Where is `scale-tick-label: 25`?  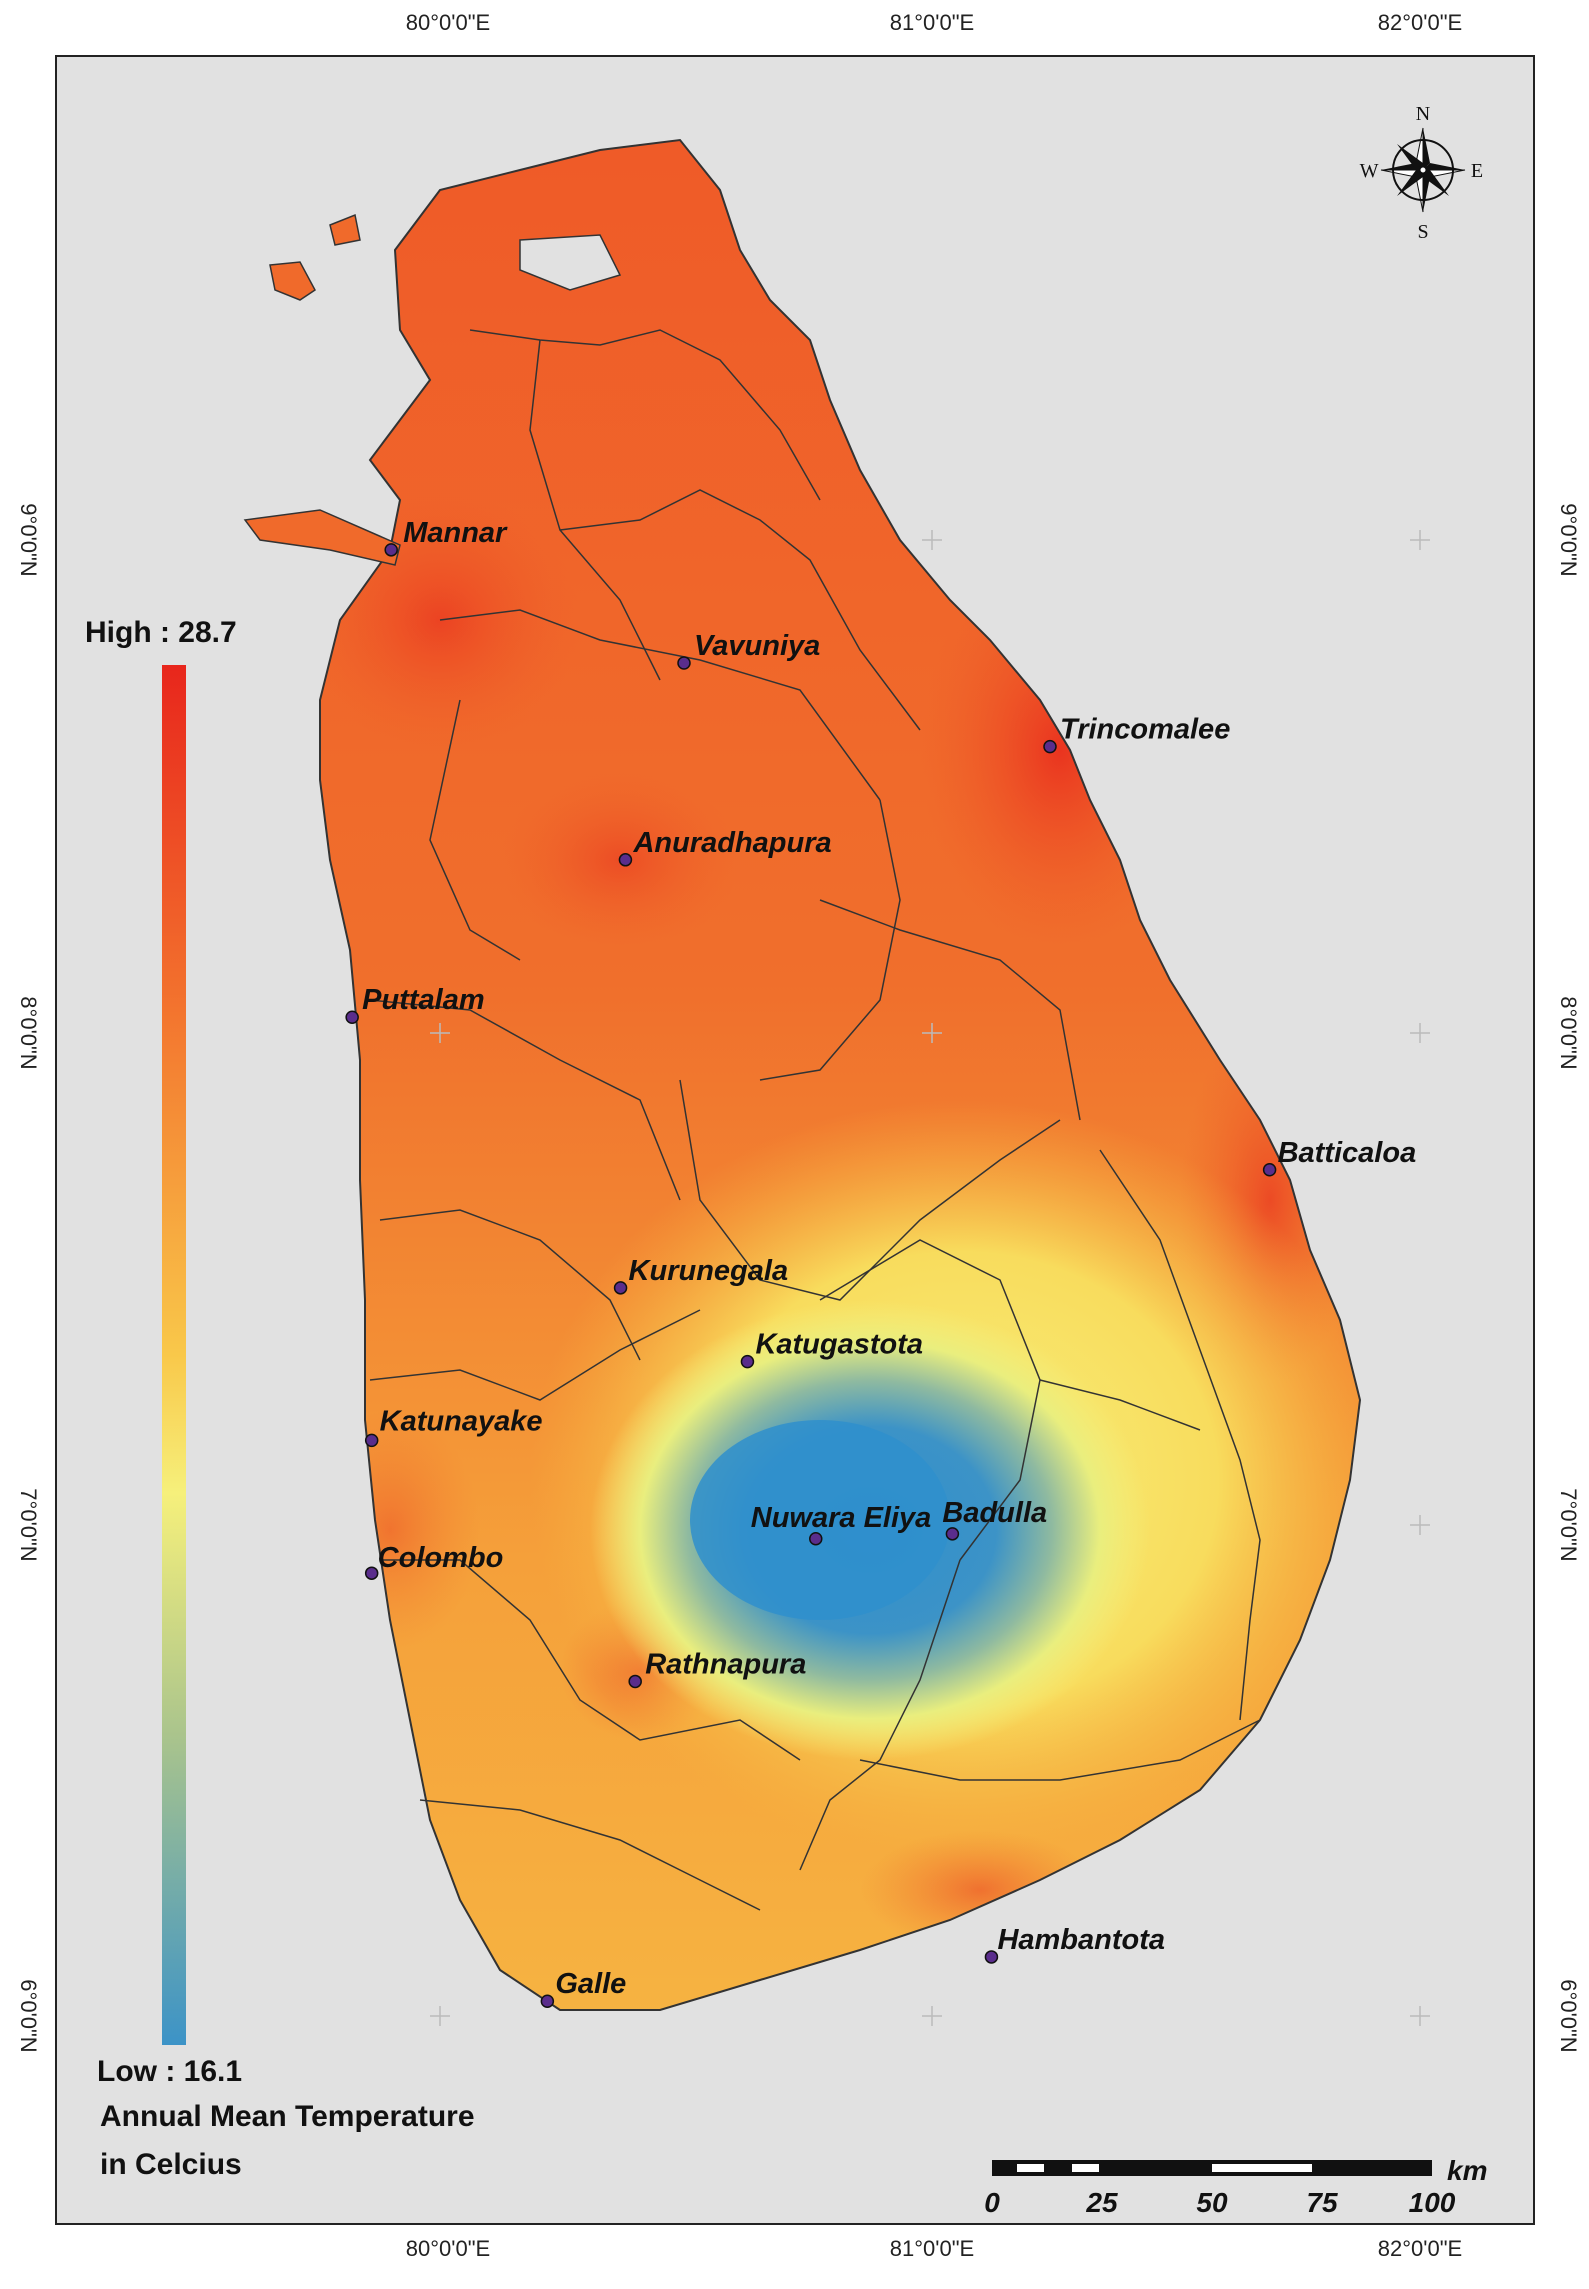 scale-tick-label: 25 is located at coordinates (1101, 2202).